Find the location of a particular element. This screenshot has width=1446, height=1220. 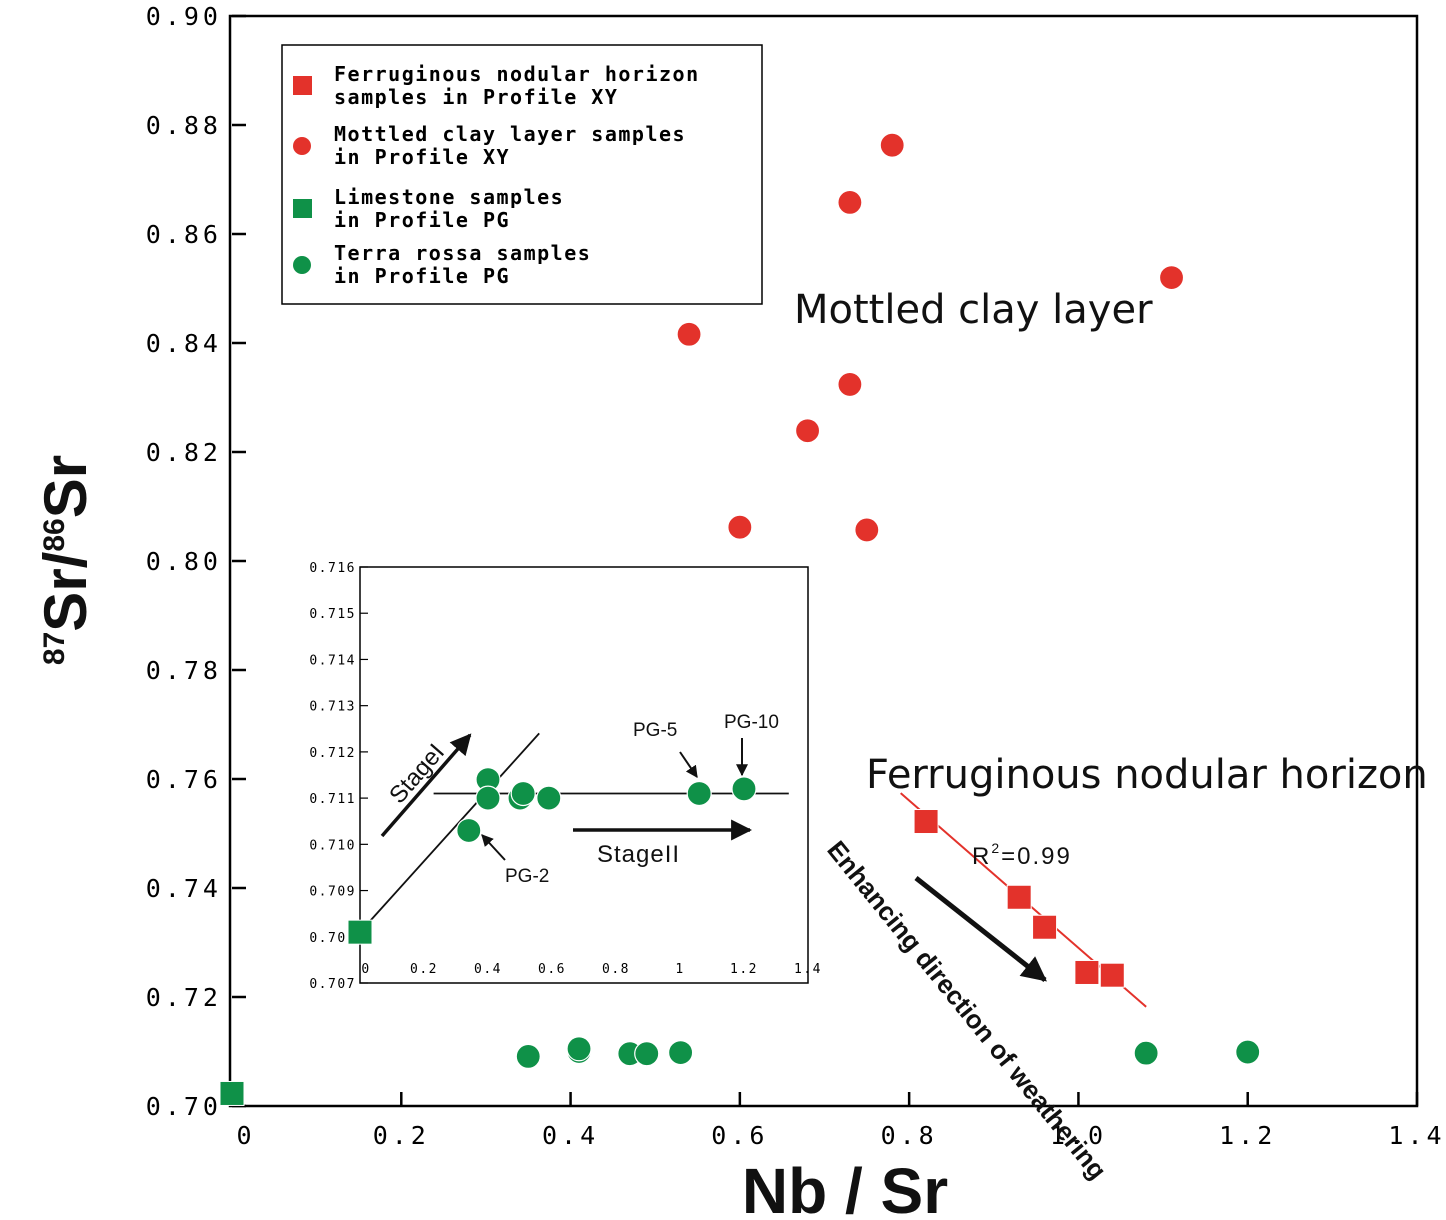

inset-data-points is located at coordinates (552, 856).